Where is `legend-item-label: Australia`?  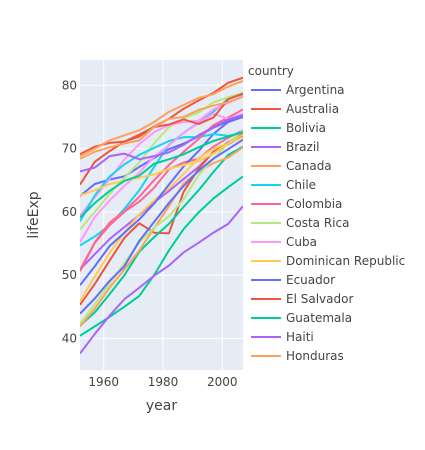 legend-item-label: Australia is located at coordinates (312, 109).